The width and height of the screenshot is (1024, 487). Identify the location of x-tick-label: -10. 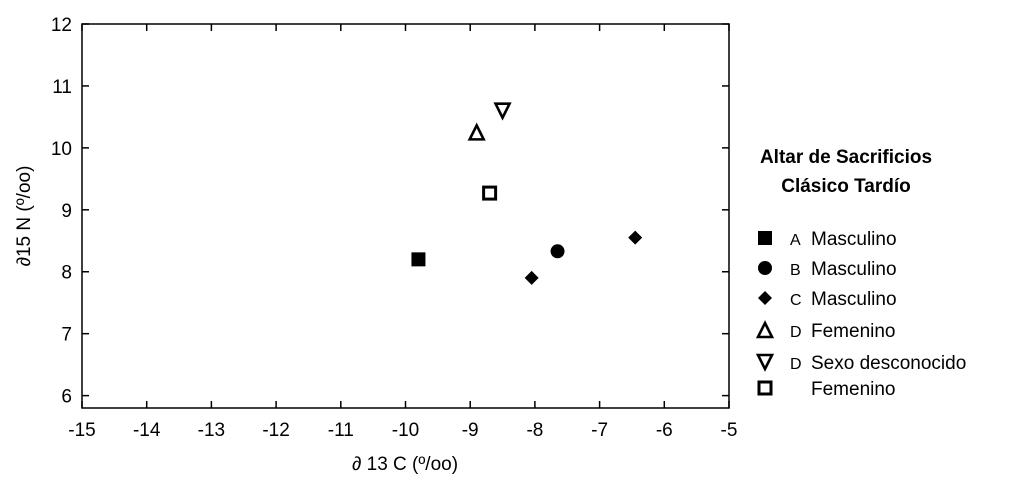
(405, 430).